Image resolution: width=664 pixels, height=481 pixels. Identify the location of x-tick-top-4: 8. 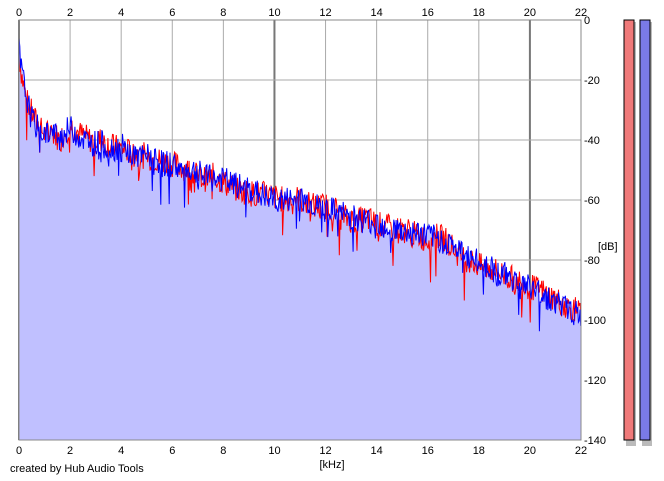
(223, 13).